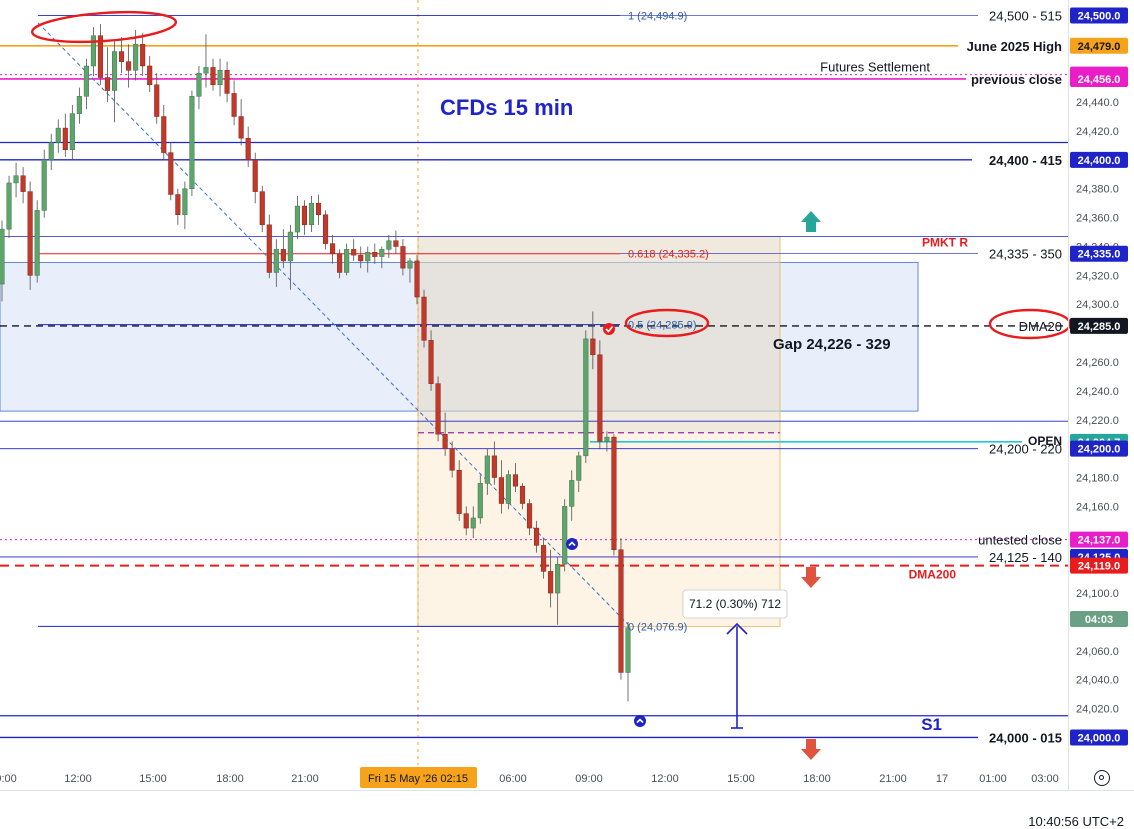 The width and height of the screenshot is (1134, 829). I want to click on level-24335-label: 24,335 - 350, so click(1025, 254).